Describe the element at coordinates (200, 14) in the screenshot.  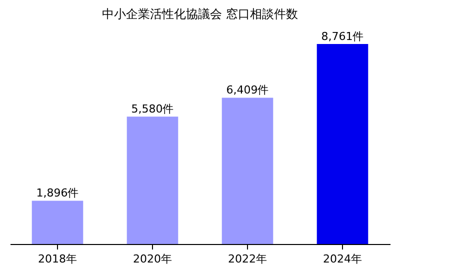
I see `chart-title: 中小企業活性化協議会 窓口相談件数` at that location.